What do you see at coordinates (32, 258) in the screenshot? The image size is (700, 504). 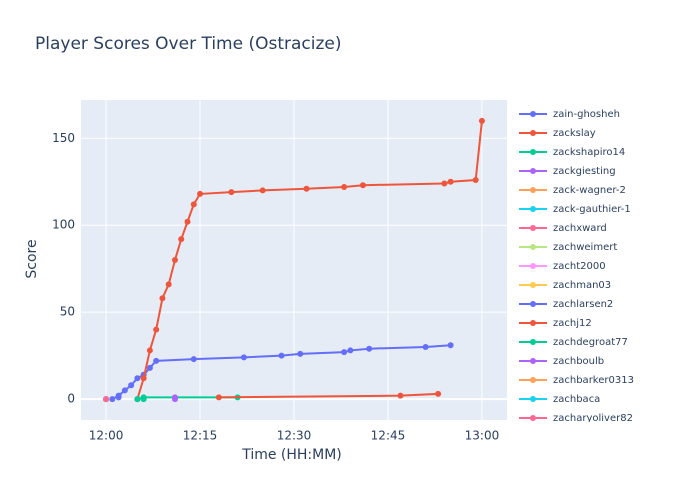 I see `y-axis-title: Score` at bounding box center [32, 258].